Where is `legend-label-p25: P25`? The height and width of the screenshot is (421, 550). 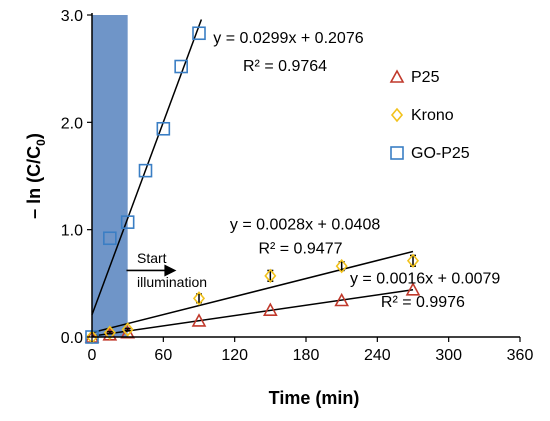
legend-label-p25: P25 is located at coordinates (425, 77).